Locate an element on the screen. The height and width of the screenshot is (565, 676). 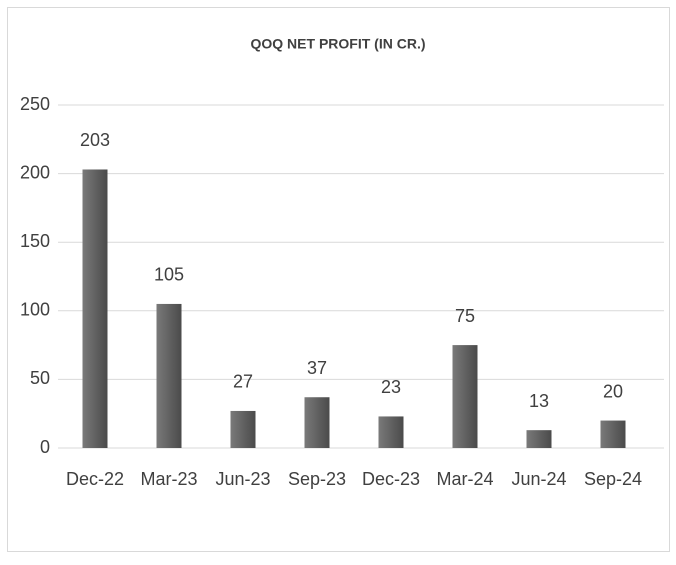
y-tick-label: 0 is located at coordinates (45, 447).